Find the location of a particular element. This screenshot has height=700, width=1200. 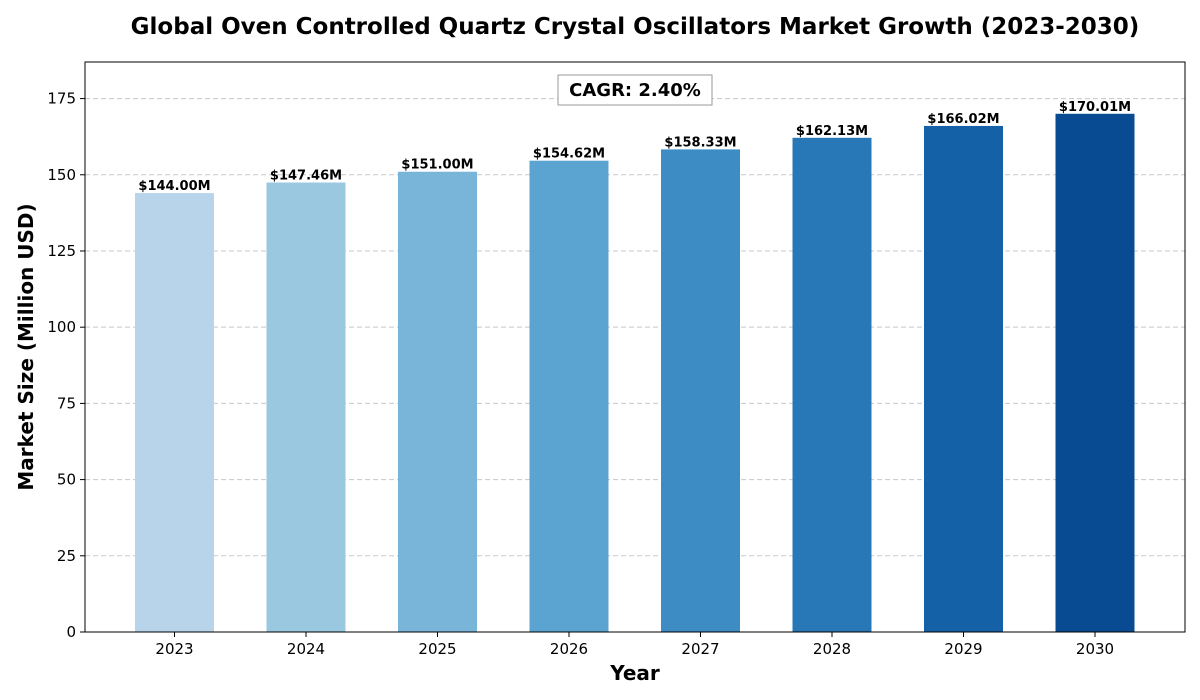

y-axis-label: Market Size (Million USD) is located at coordinates (26, 346).